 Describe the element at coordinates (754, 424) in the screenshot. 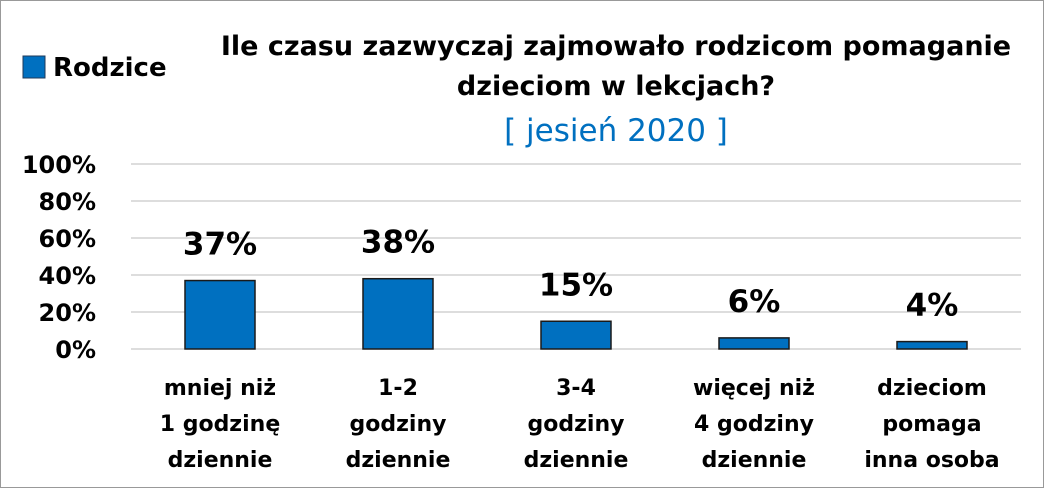

I see `x-tick-label: więcej niż 4 godziny dziennie` at that location.